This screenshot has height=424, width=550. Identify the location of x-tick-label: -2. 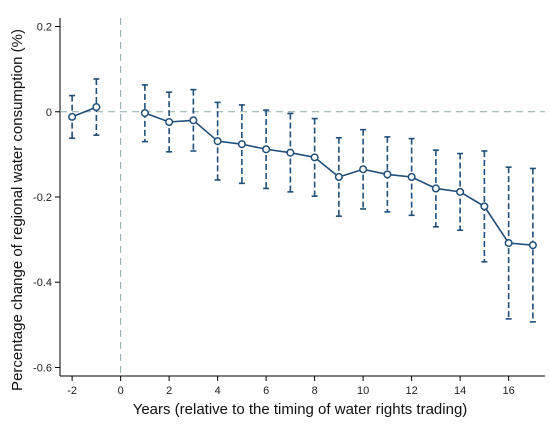
(72, 391).